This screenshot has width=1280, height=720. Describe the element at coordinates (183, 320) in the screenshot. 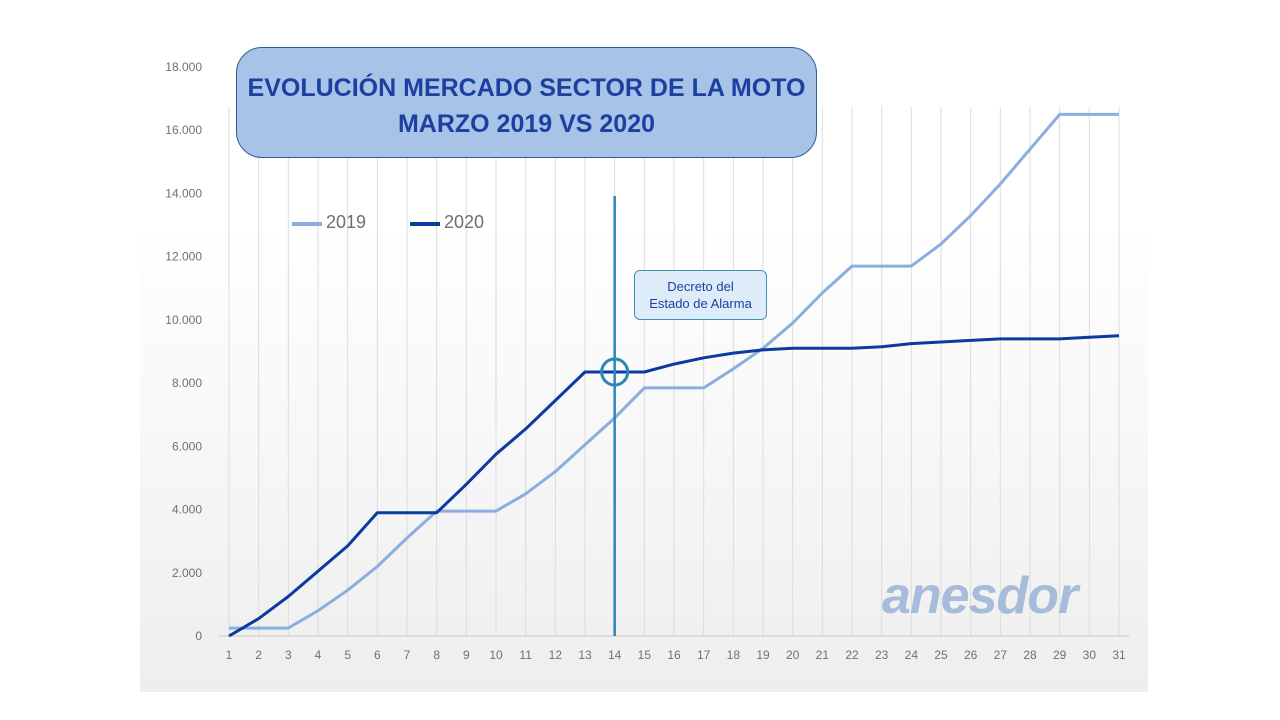

I see `y-tick-label: 10.000` at that location.